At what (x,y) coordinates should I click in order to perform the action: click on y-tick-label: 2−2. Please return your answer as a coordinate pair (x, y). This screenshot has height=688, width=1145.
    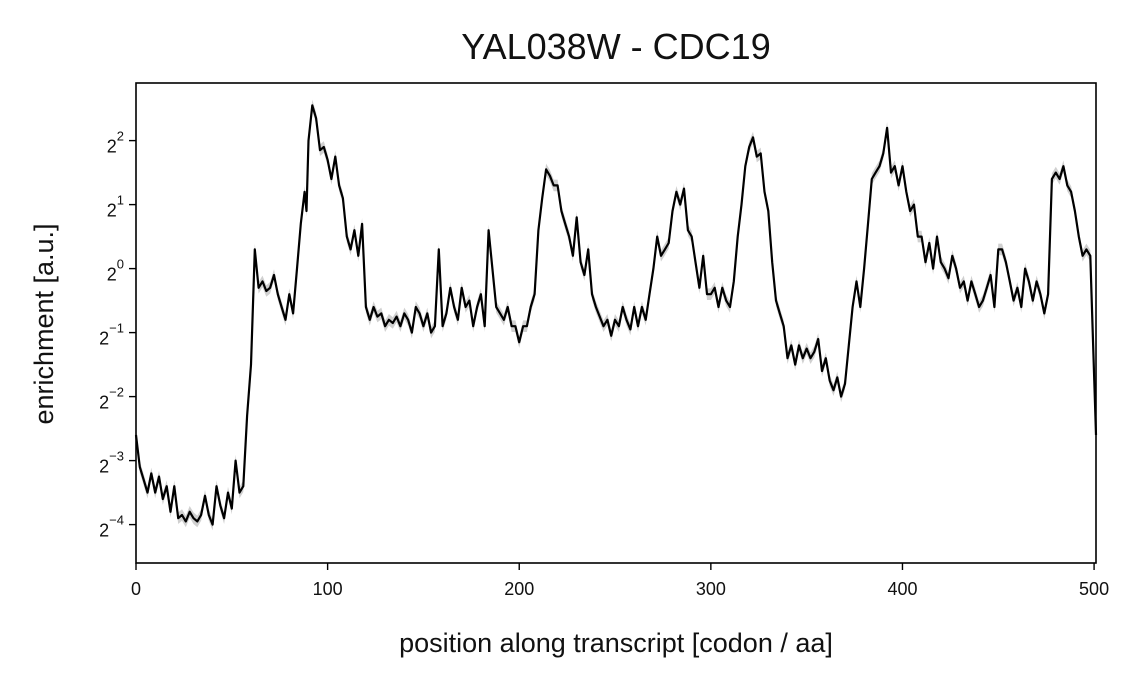
    Looking at the image, I should click on (111, 399).